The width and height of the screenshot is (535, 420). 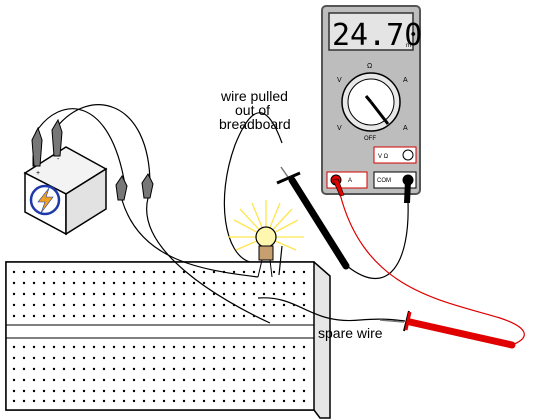 What do you see at coordinates (371, 104) in the screenshot?
I see `multimeter: 24.70 m Ω V A V A OFF V Ω A COM` at bounding box center [371, 104].